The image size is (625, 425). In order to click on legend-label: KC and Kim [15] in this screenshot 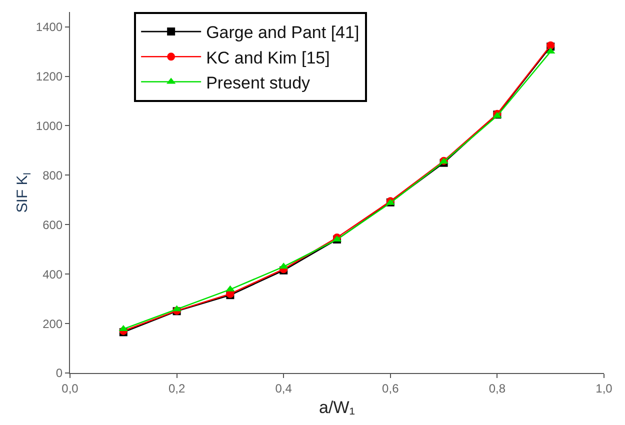, I will do `click(268, 58)`.